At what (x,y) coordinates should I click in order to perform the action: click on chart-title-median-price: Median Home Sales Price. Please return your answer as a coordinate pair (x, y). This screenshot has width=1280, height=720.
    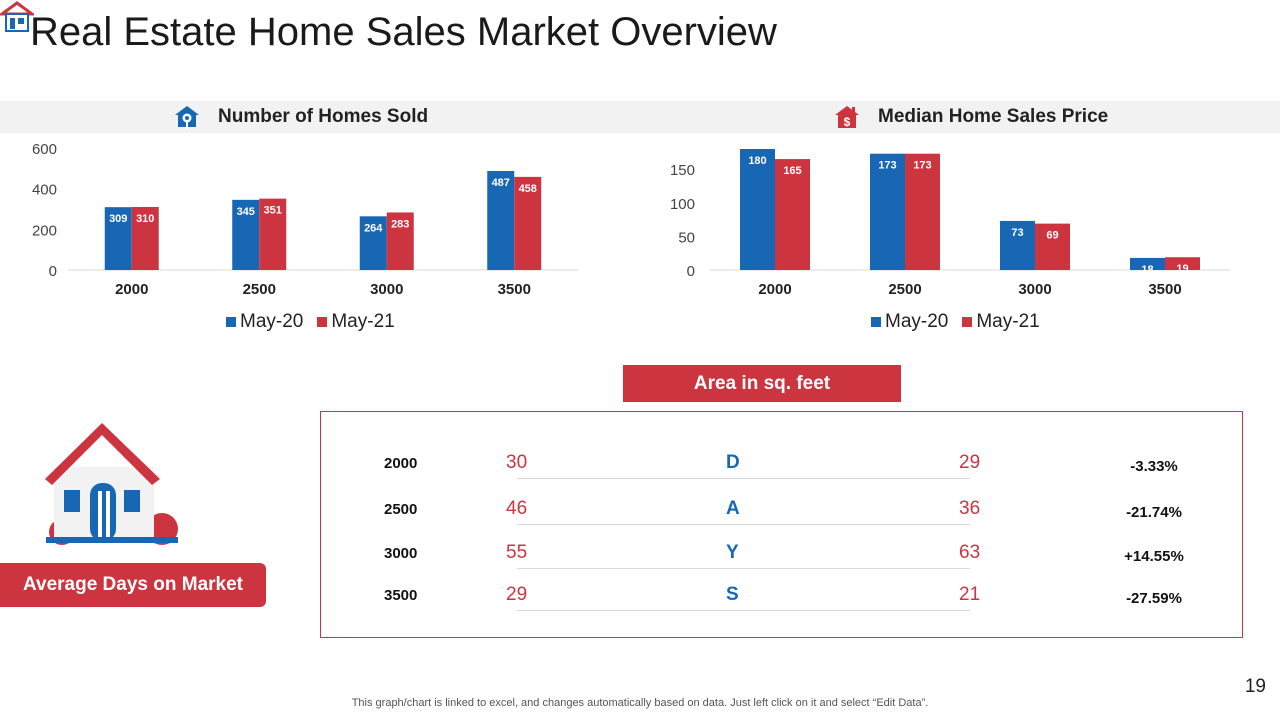
    Looking at the image, I should click on (993, 116).